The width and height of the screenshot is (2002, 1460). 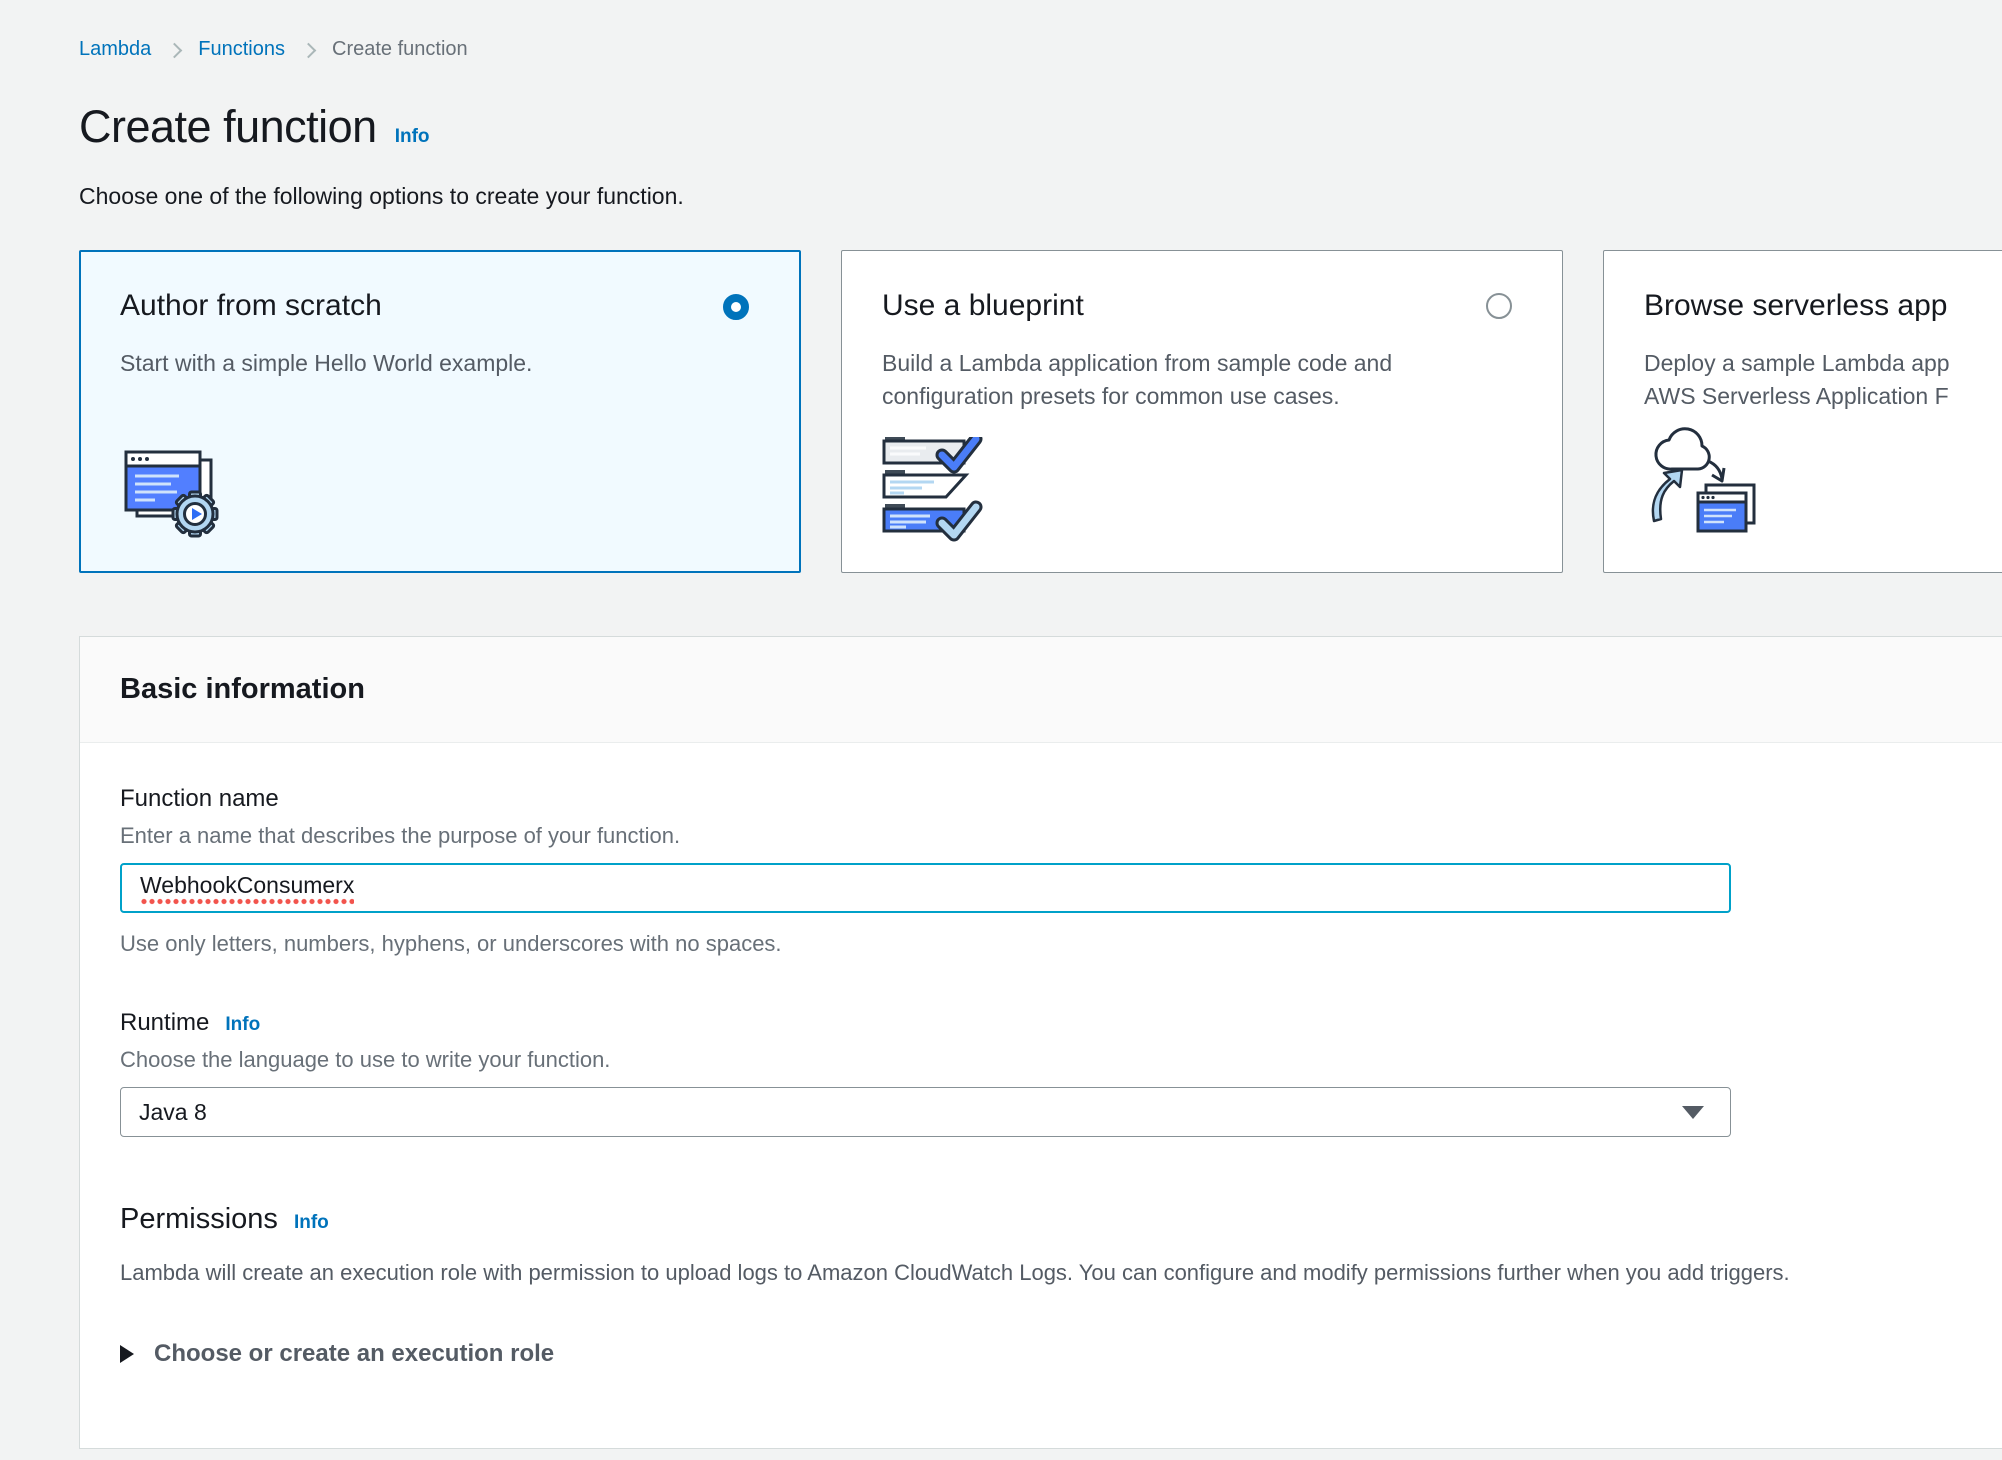 I want to click on author-from-scratch-icon, so click(x=173, y=498).